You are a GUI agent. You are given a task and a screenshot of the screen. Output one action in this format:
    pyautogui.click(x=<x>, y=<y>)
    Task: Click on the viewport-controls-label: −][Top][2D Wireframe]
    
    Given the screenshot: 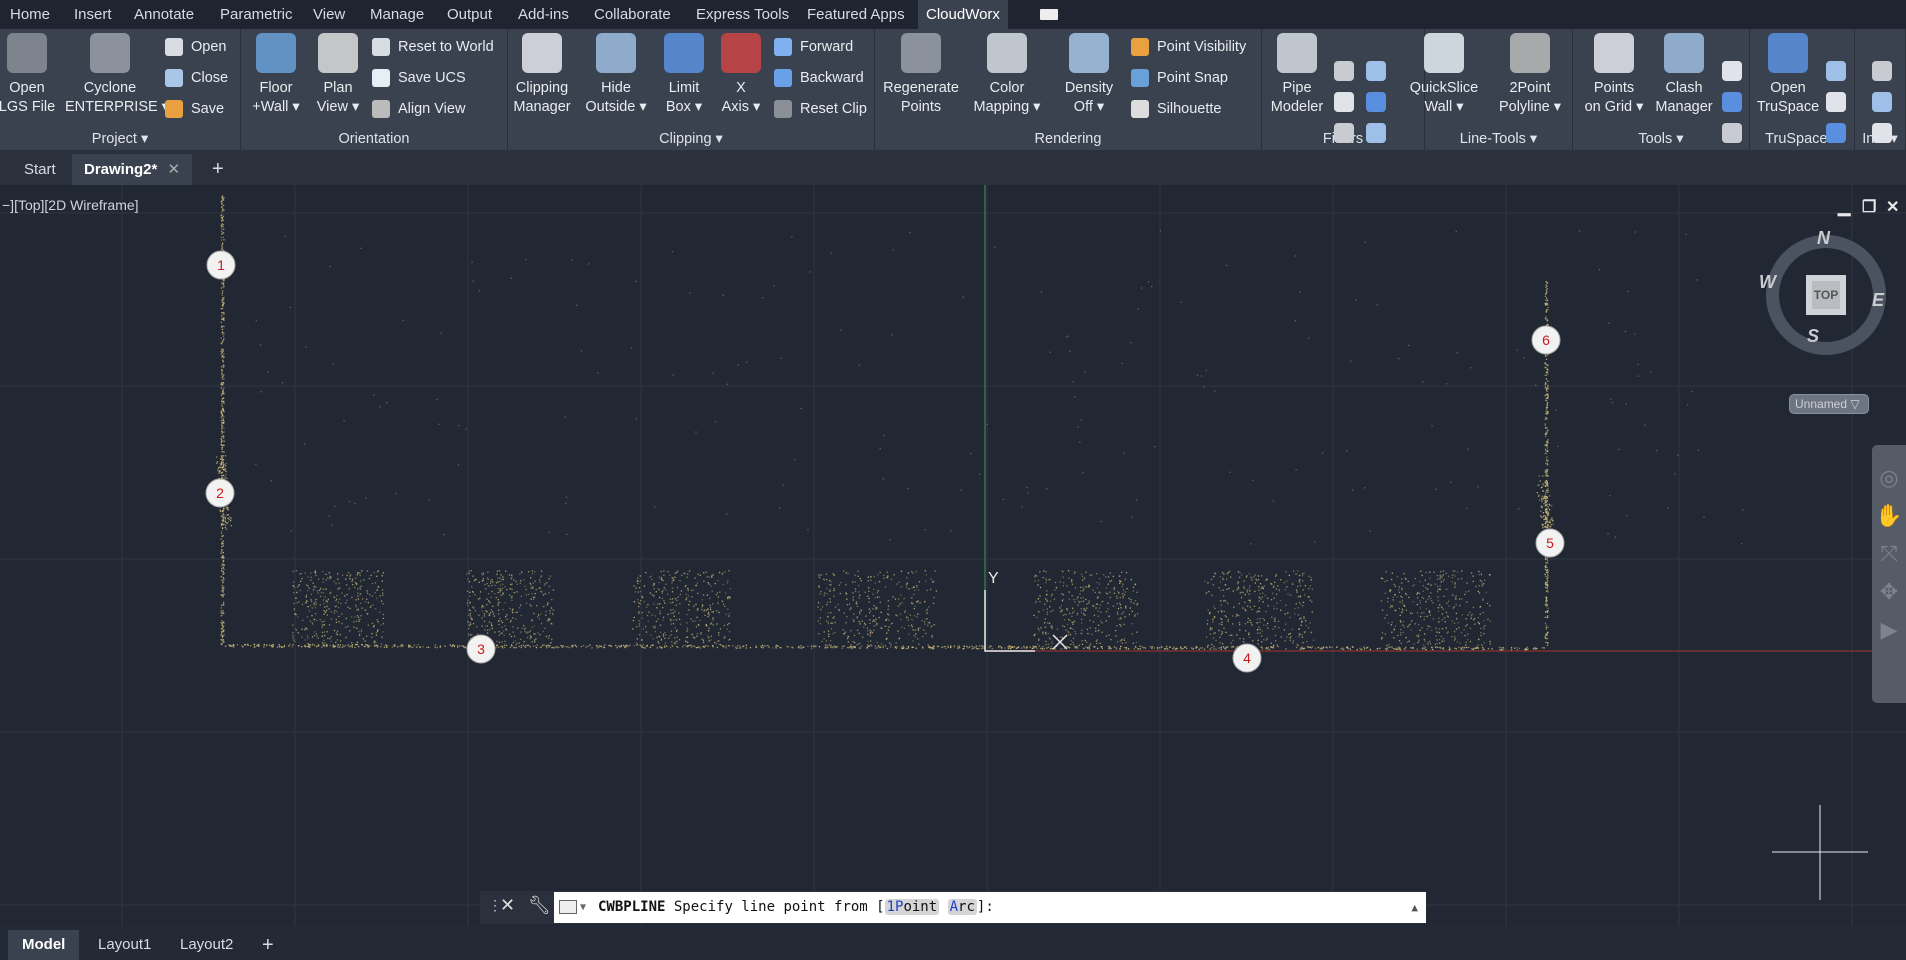 What is the action you would take?
    pyautogui.click(x=70, y=205)
    